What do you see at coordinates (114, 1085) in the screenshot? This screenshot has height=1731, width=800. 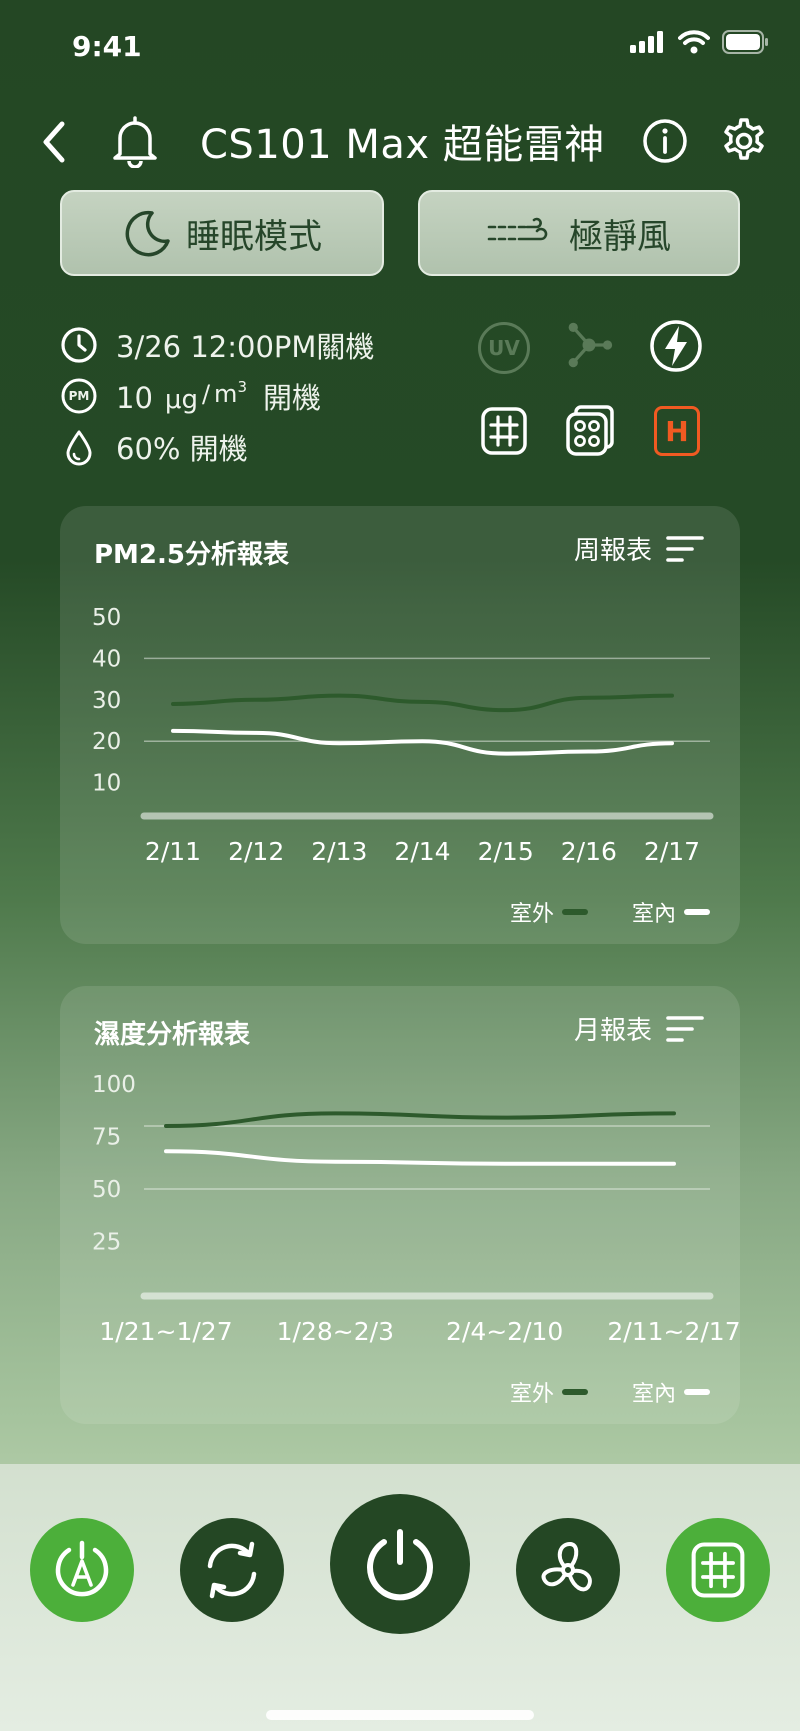 I see `y-tick-label: 100` at bounding box center [114, 1085].